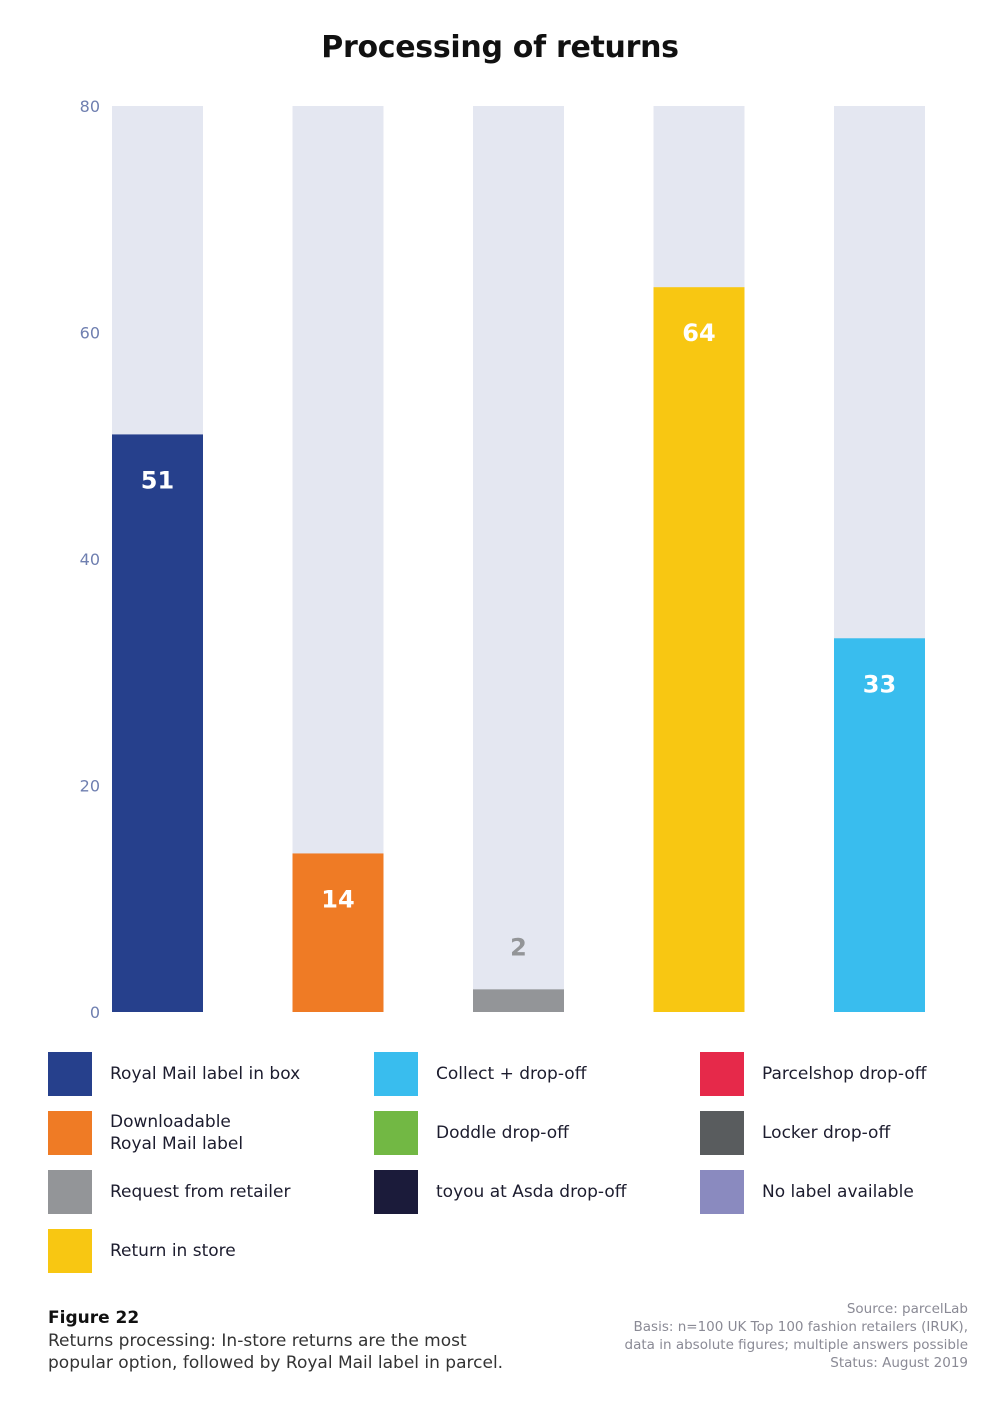 The height and width of the screenshot is (1405, 1000). I want to click on data-label: 33, so click(879, 684).